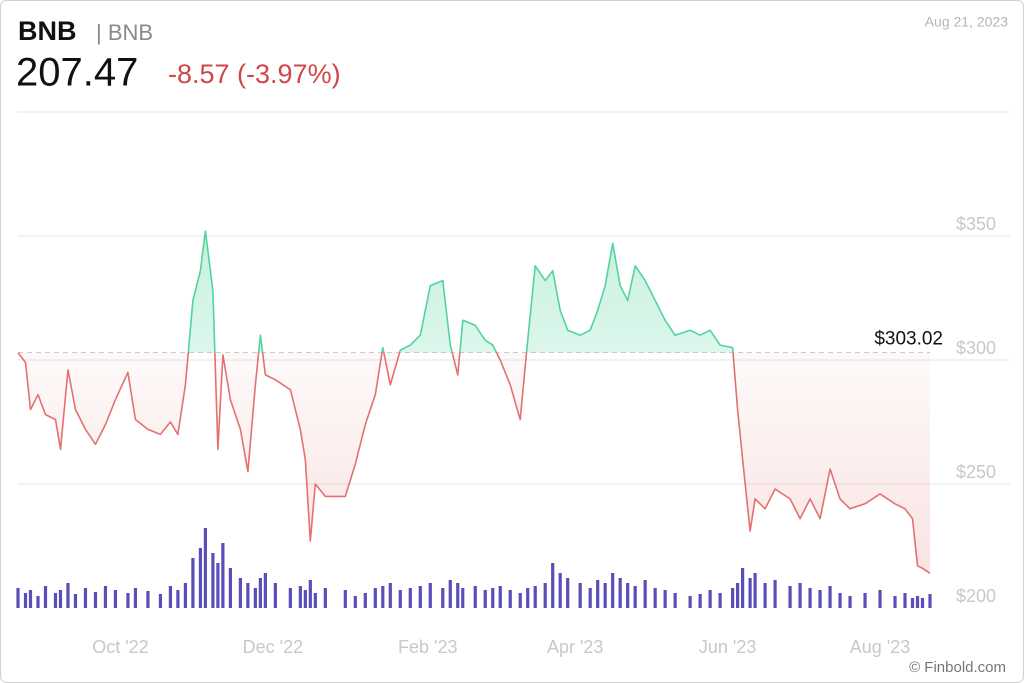 This screenshot has height=683, width=1024. Describe the element at coordinates (976, 348) in the screenshot. I see `y-tick-label: $300` at that location.